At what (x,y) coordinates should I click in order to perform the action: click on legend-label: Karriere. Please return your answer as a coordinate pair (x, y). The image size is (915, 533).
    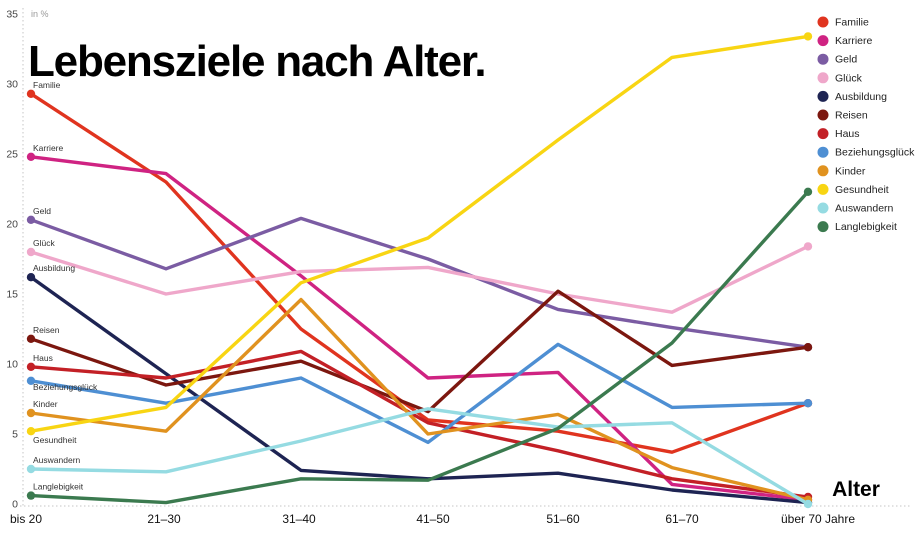
    Looking at the image, I should click on (854, 41).